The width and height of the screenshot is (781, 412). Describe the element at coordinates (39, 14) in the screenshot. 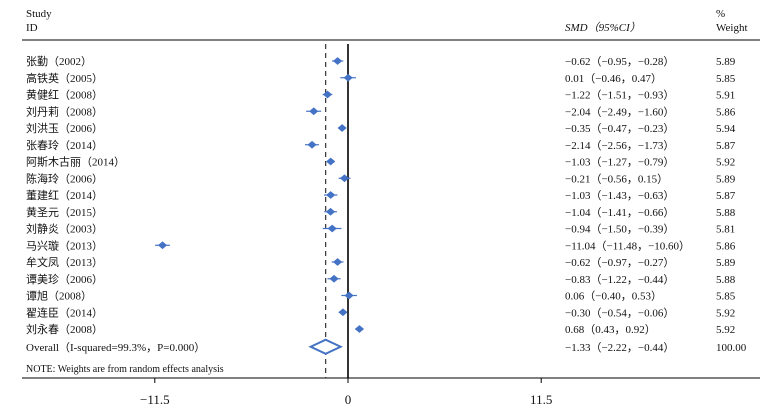

I see `study-header: Study` at that location.